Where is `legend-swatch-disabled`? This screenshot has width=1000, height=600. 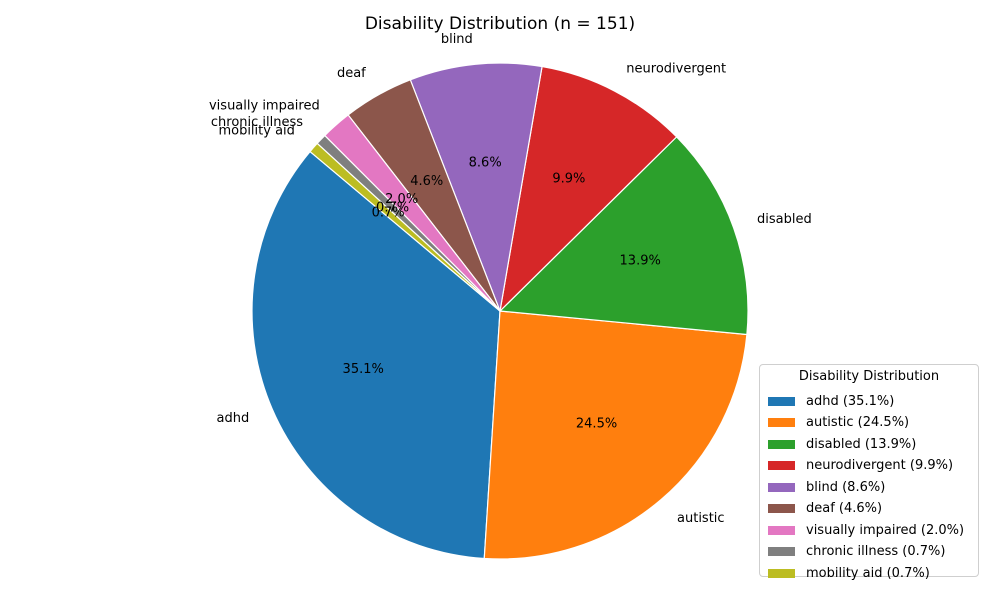
legend-swatch-disabled is located at coordinates (781, 444).